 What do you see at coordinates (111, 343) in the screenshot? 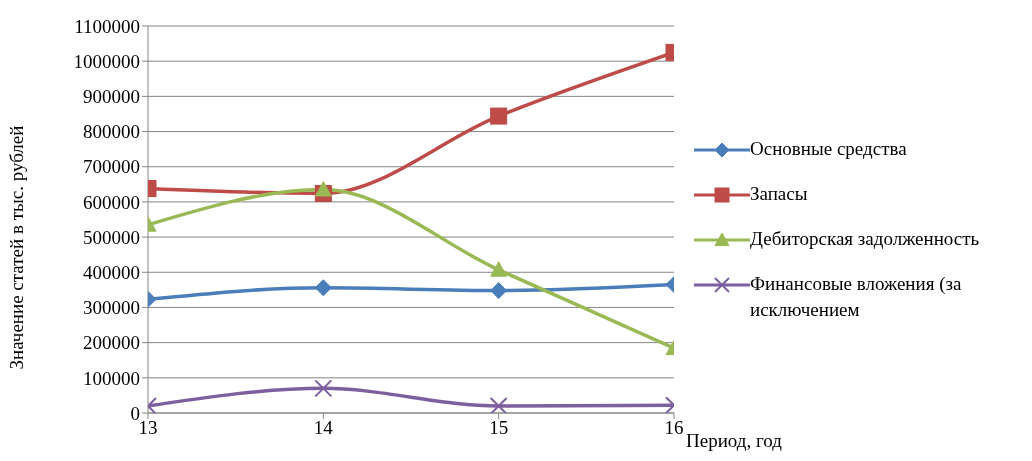
I see `y-tick-label: 200000` at bounding box center [111, 343].